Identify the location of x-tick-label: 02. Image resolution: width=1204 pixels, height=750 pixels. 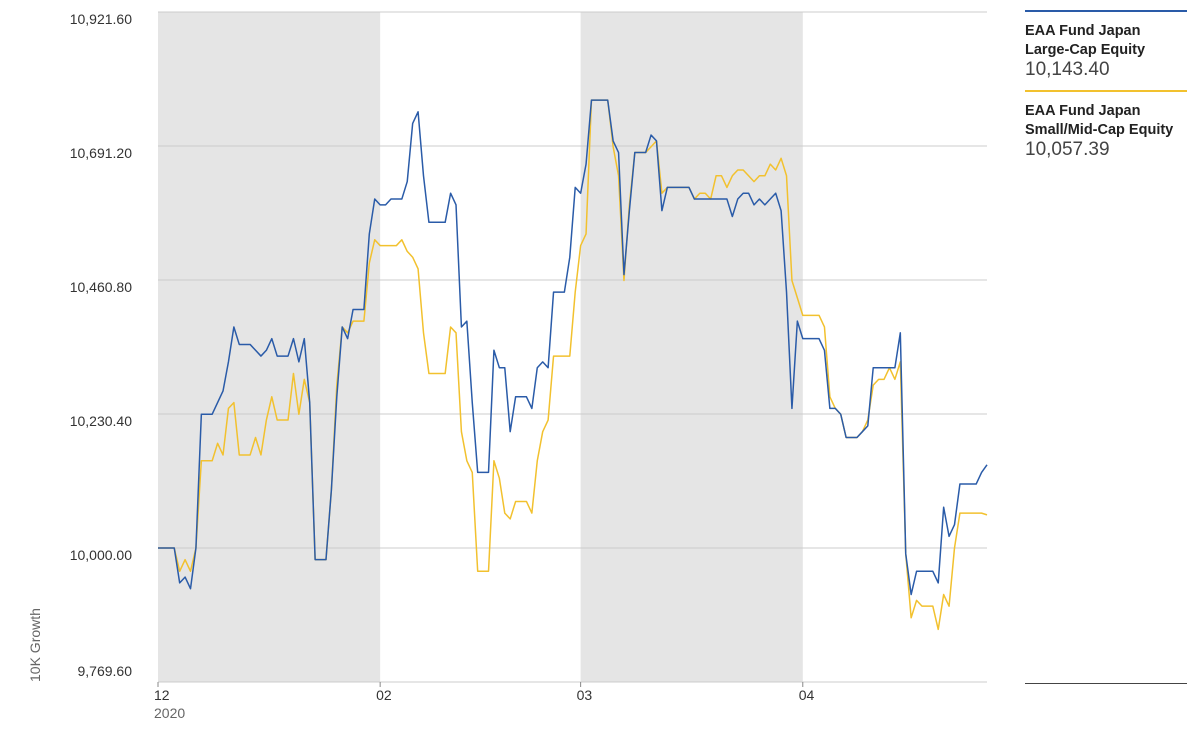
(384, 695).